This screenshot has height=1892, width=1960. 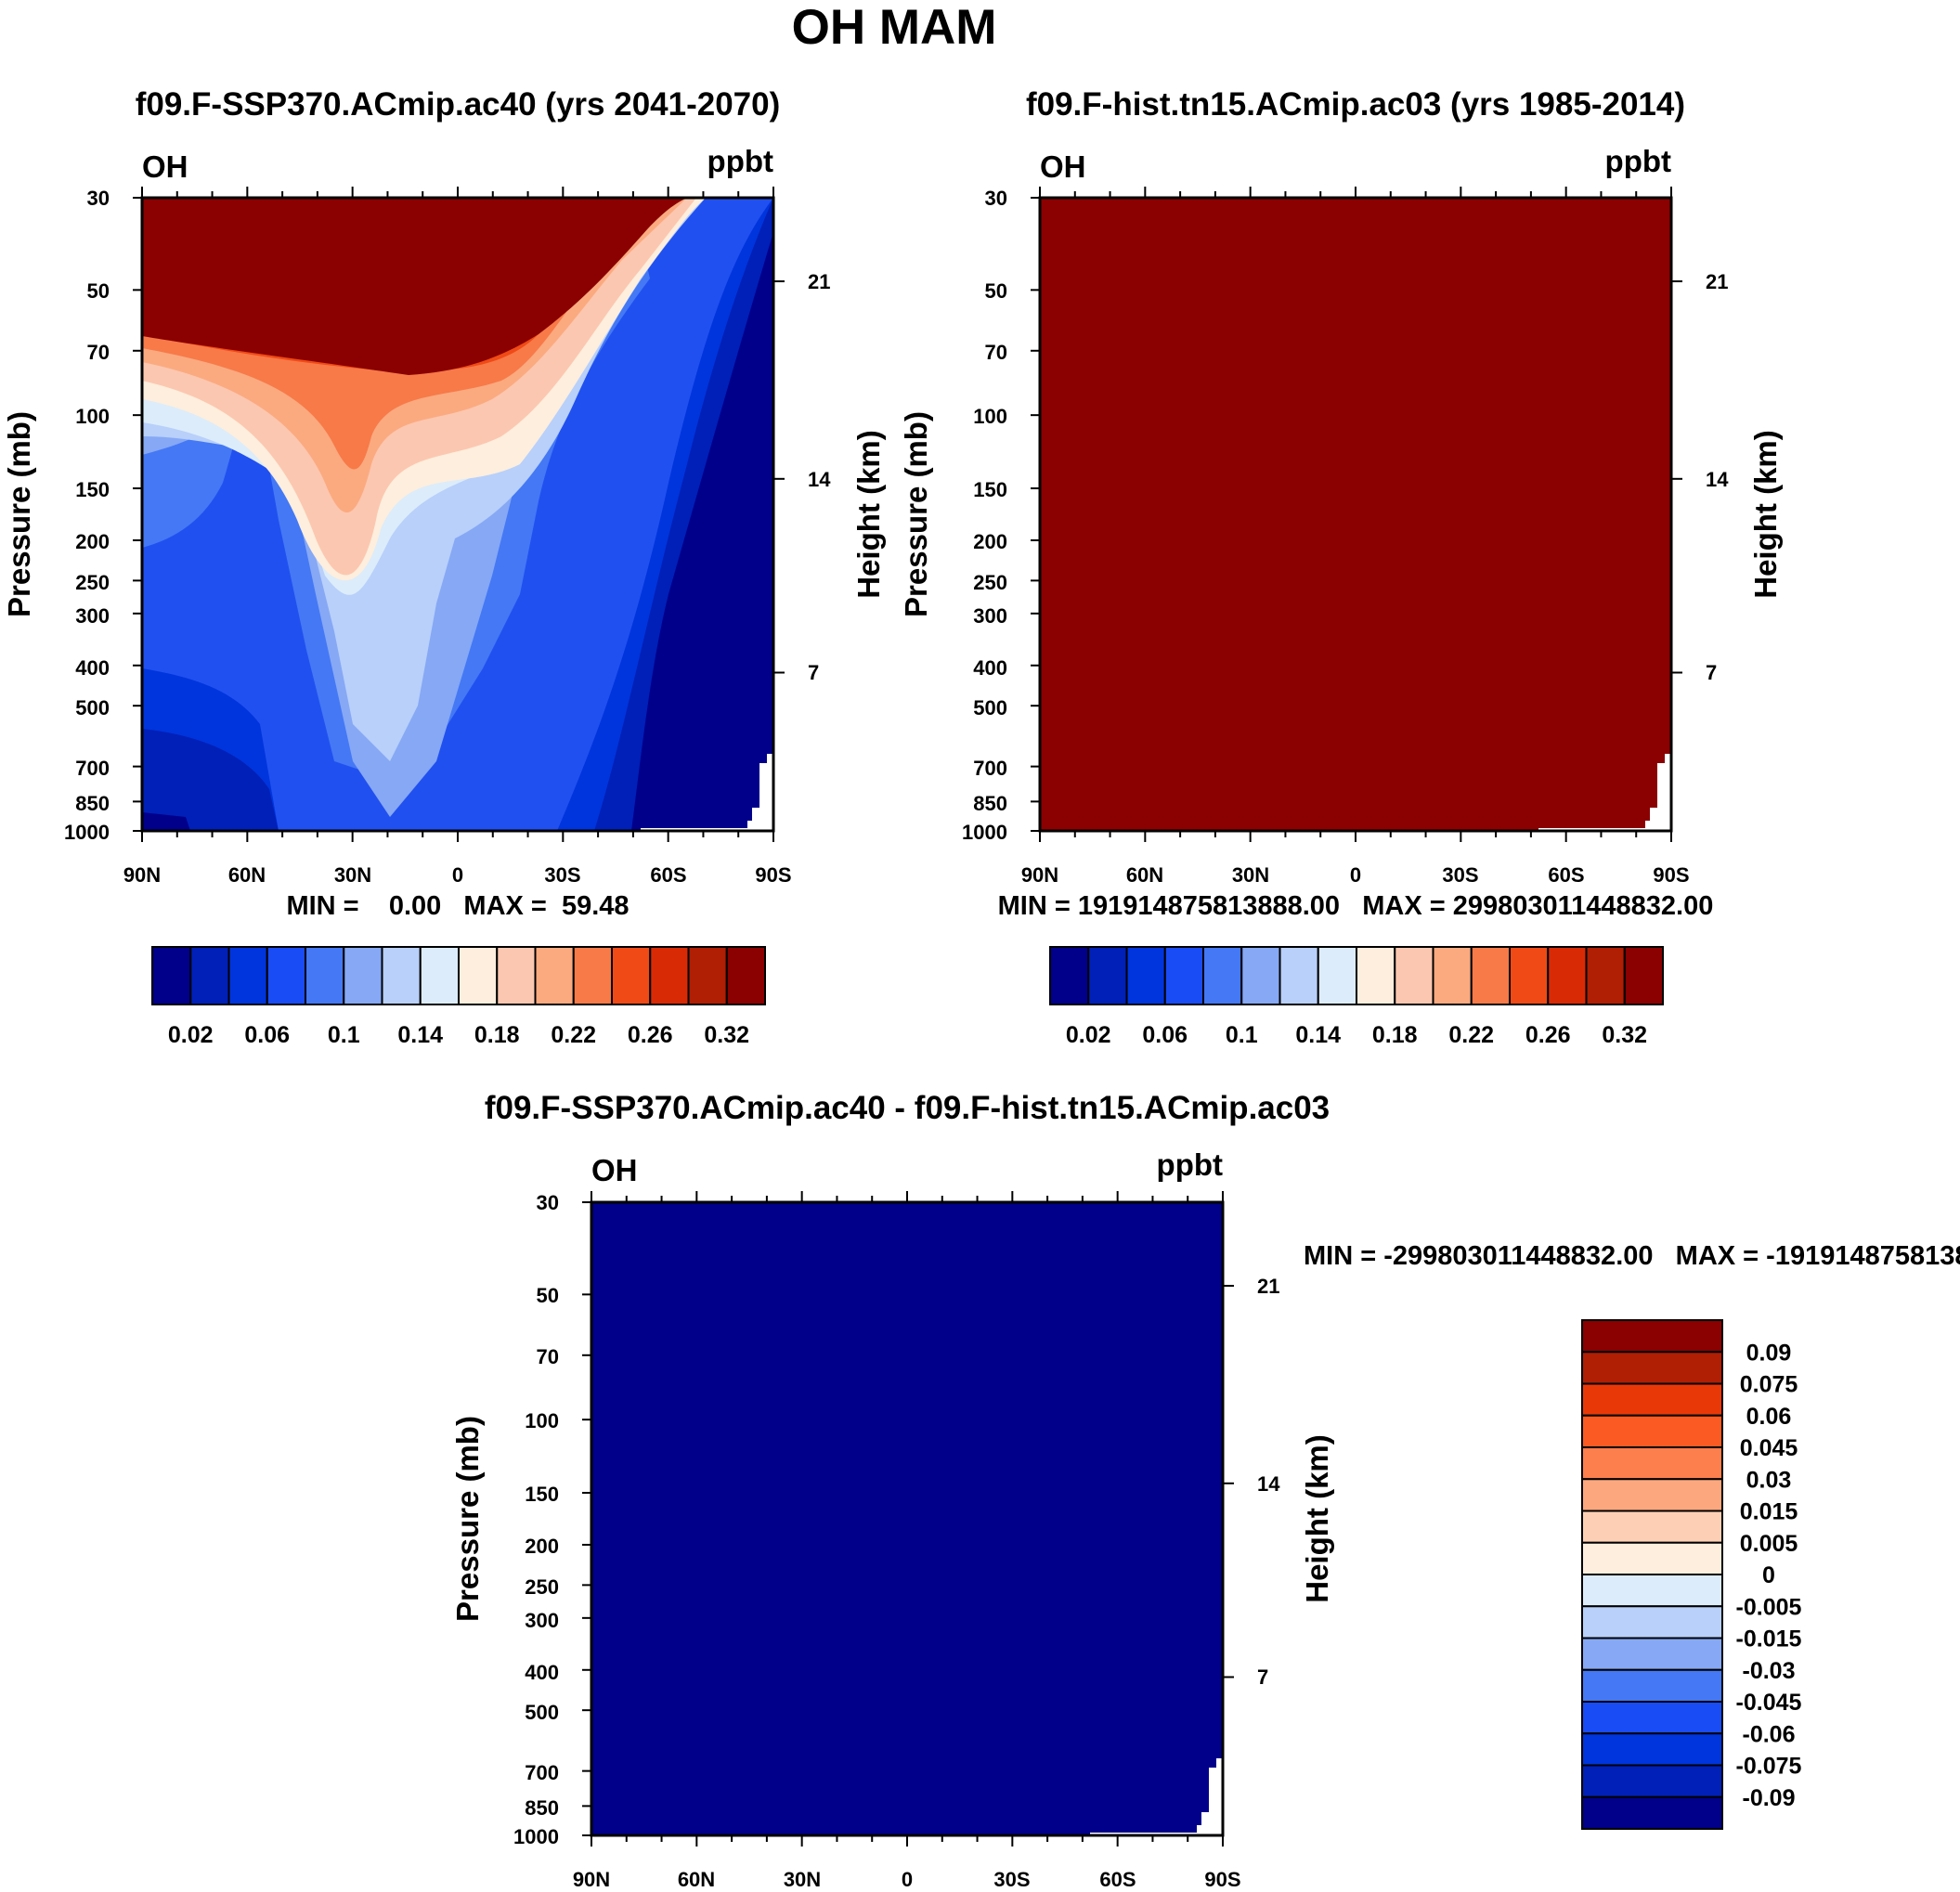 What do you see at coordinates (573, 1035) in the screenshot?
I see `panel-1-colorbar-label: 0.22` at bounding box center [573, 1035].